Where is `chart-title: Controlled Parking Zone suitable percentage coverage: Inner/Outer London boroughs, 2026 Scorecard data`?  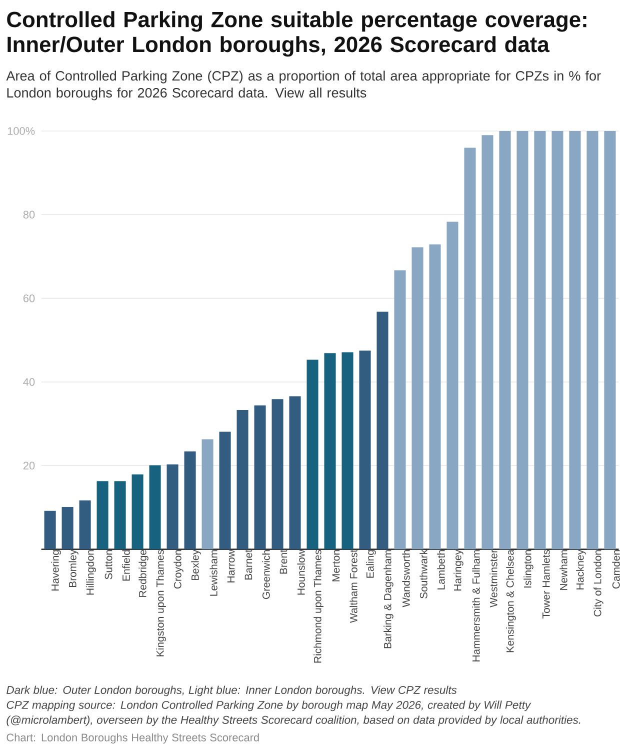
chart-title: Controlled Parking Zone suitable percentage coverage: Inner/Outer London boroughs, 2026 Scorecard data is located at coordinates (296, 34).